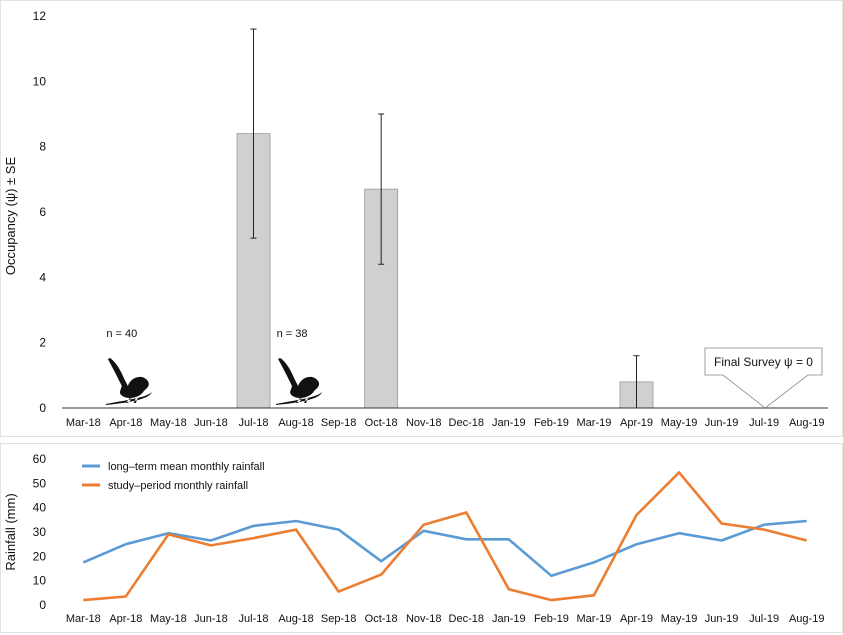 This screenshot has height=635, width=843. Describe the element at coordinates (40, 16) in the screenshot. I see `occupancy-y-tick-label: 12` at that location.